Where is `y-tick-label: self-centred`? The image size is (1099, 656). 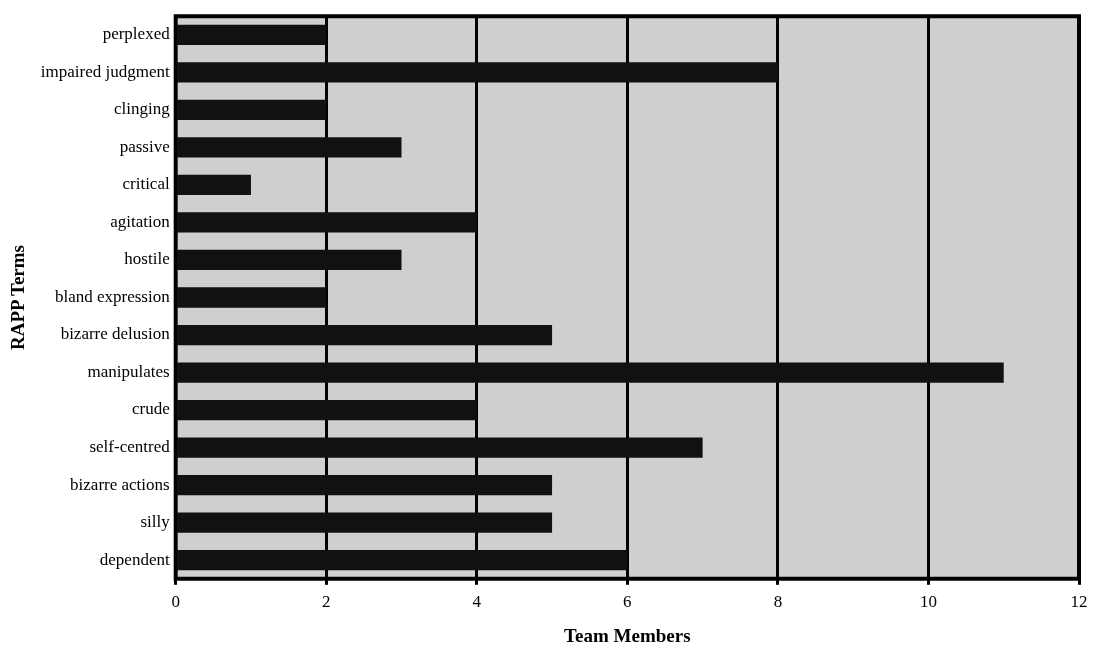 y-tick-label: self-centred is located at coordinates (130, 446).